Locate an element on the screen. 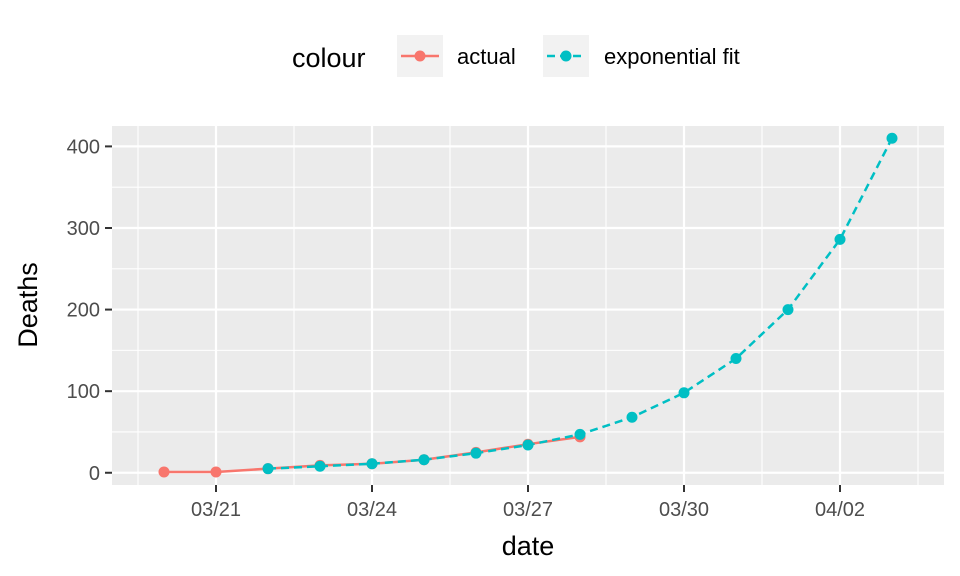 Image resolution: width=960 pixels, height=576 pixels. y-tick-label: 300 is located at coordinates (83, 229).